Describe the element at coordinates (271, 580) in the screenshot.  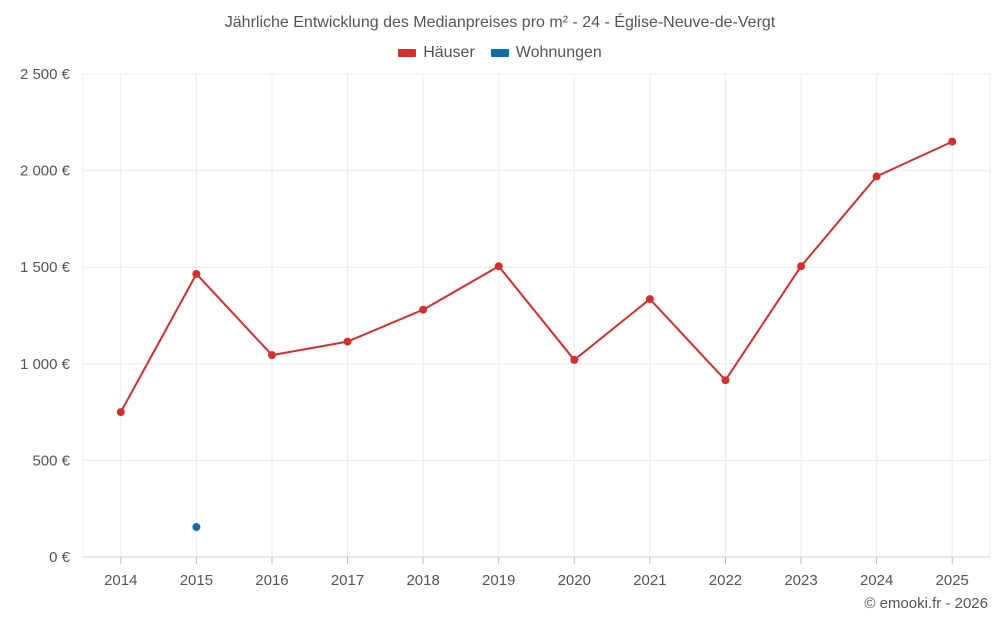
I see `x-tick-label: 2016` at that location.